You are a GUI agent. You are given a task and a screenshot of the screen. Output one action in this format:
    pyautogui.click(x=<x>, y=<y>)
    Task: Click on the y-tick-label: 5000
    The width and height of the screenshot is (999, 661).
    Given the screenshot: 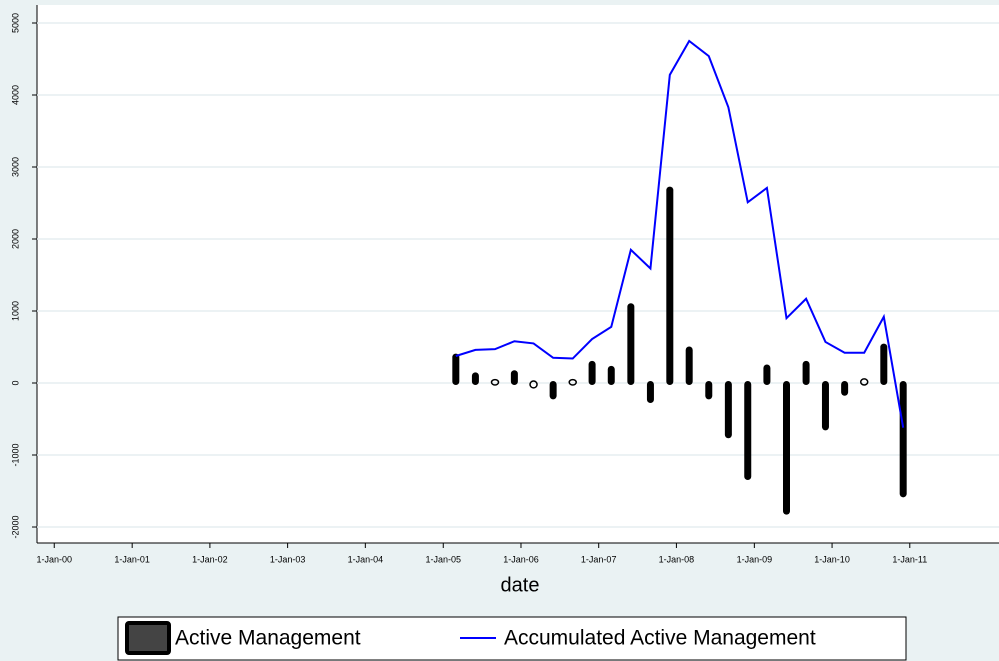 What is the action you would take?
    pyautogui.click(x=15, y=23)
    